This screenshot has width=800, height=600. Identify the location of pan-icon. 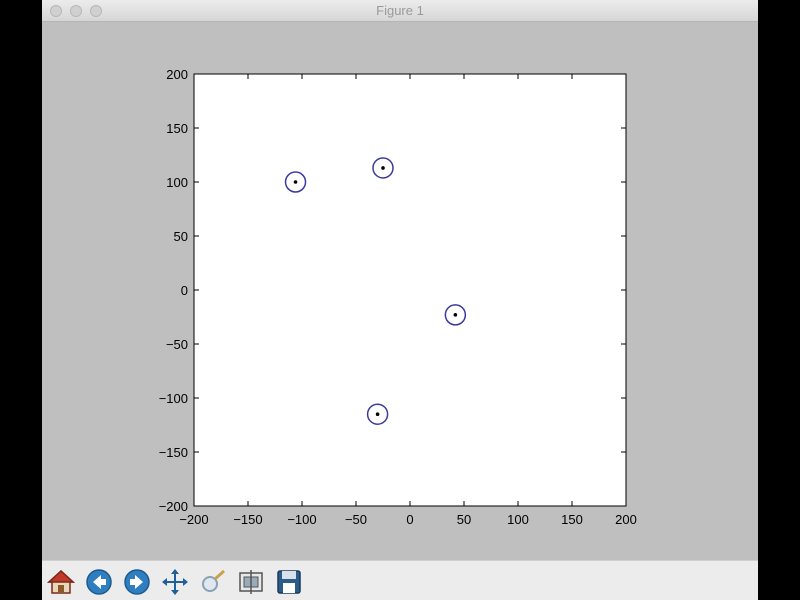
(175, 582).